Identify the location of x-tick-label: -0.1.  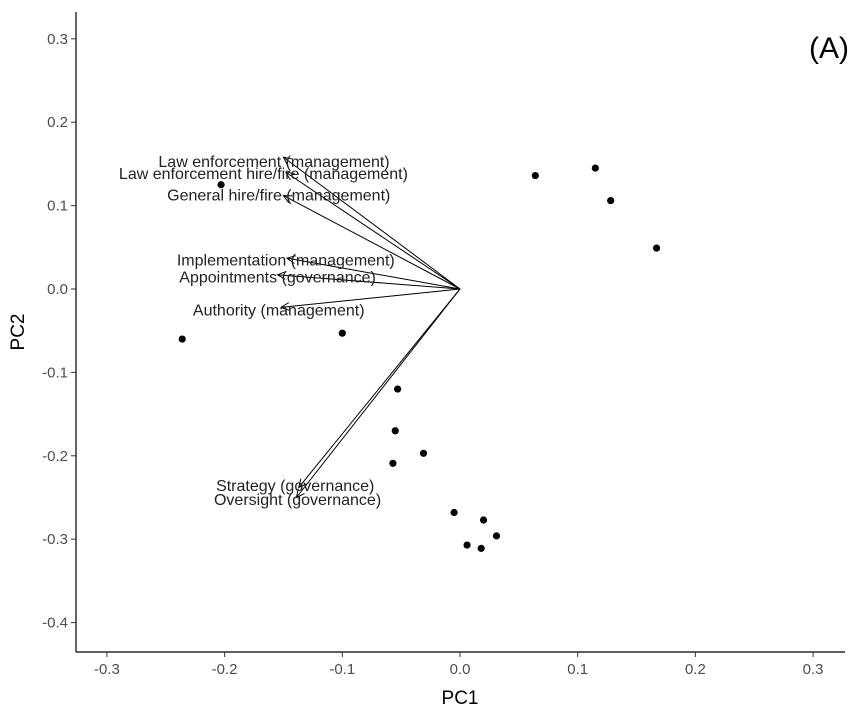
(342, 669).